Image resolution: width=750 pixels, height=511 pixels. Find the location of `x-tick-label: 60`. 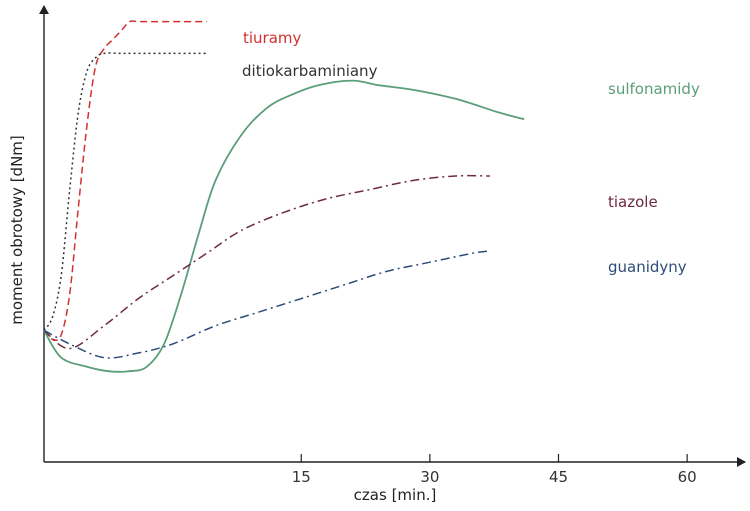

x-tick-label: 60 is located at coordinates (687, 477).